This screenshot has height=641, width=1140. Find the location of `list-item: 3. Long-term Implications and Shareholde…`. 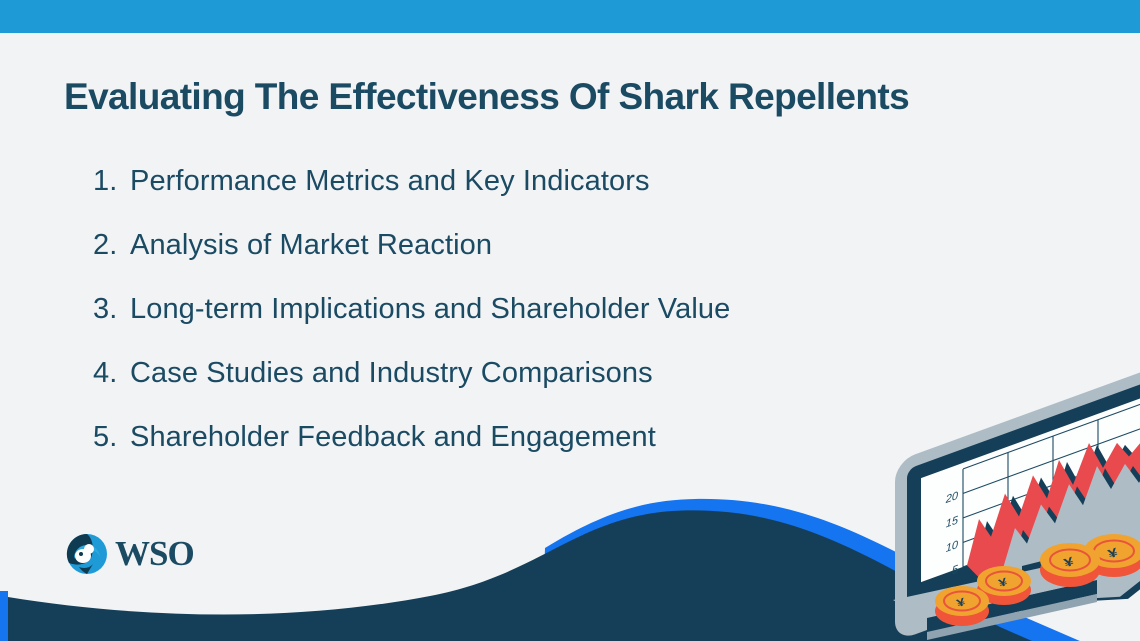

list-item: 3. Long-term Implications and Shareholde… is located at coordinates (411, 309).